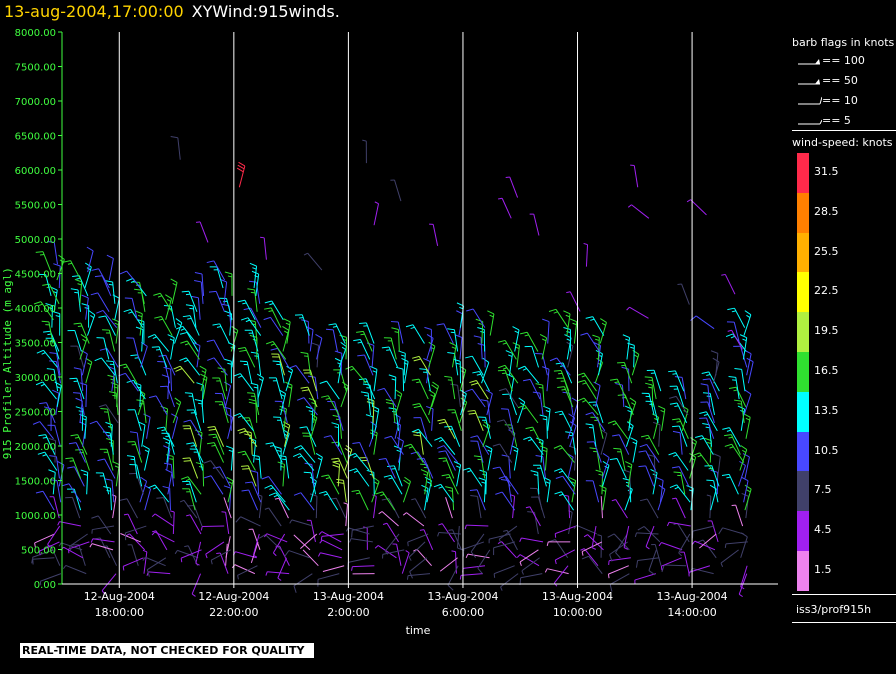  I want to click on y-tick-label: 3000.00, so click(35, 378).